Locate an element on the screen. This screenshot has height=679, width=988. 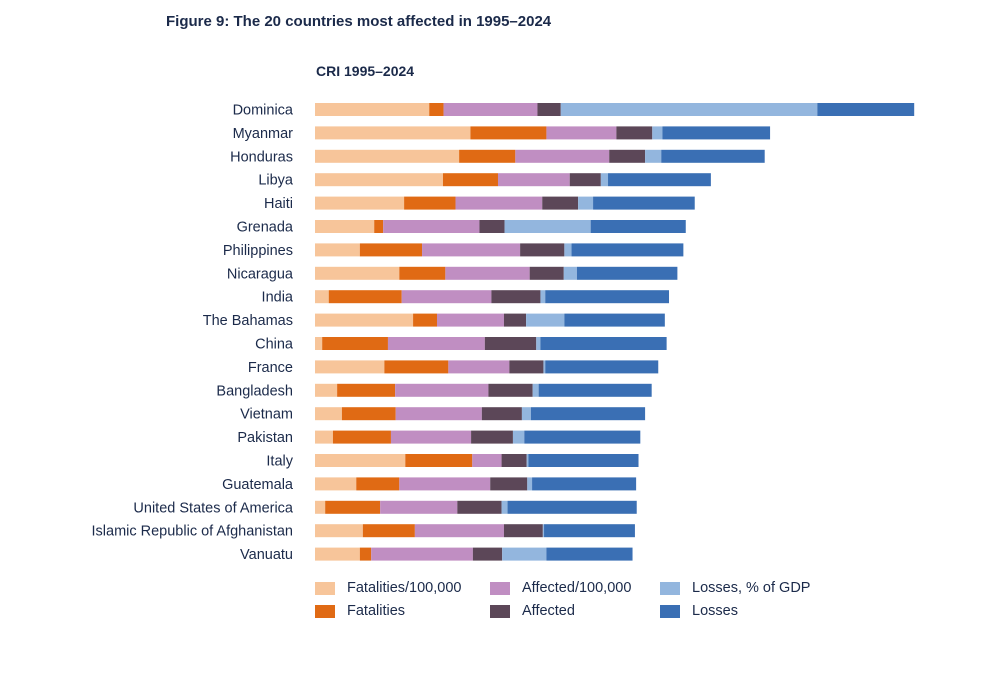
bar-segment-honduras-fatalities is located at coordinates (487, 156).